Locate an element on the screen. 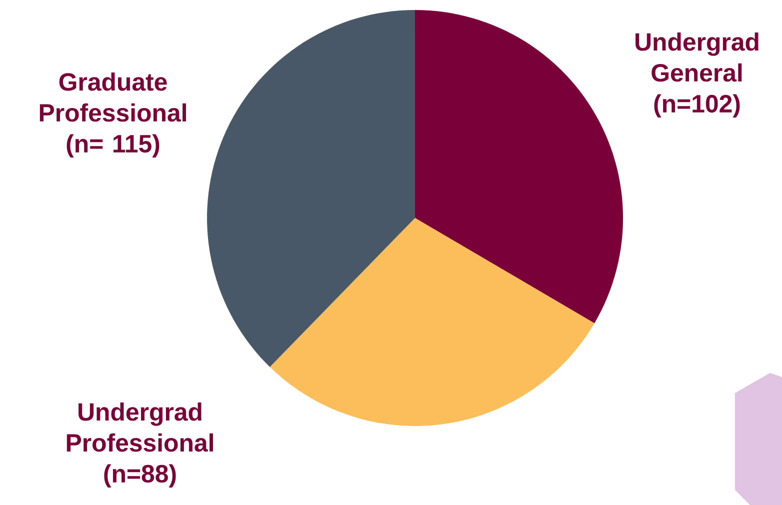  slice-label: Undergrad General is located at coordinates (697, 57).